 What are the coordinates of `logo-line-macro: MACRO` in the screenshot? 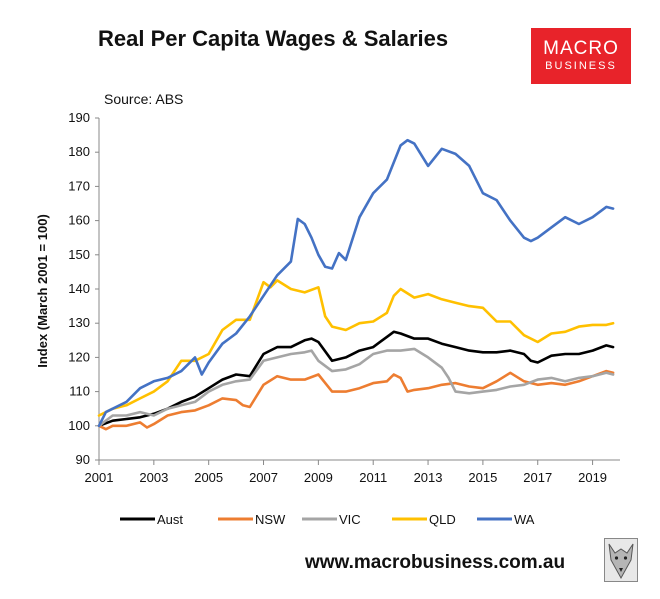 It's located at (581, 48).